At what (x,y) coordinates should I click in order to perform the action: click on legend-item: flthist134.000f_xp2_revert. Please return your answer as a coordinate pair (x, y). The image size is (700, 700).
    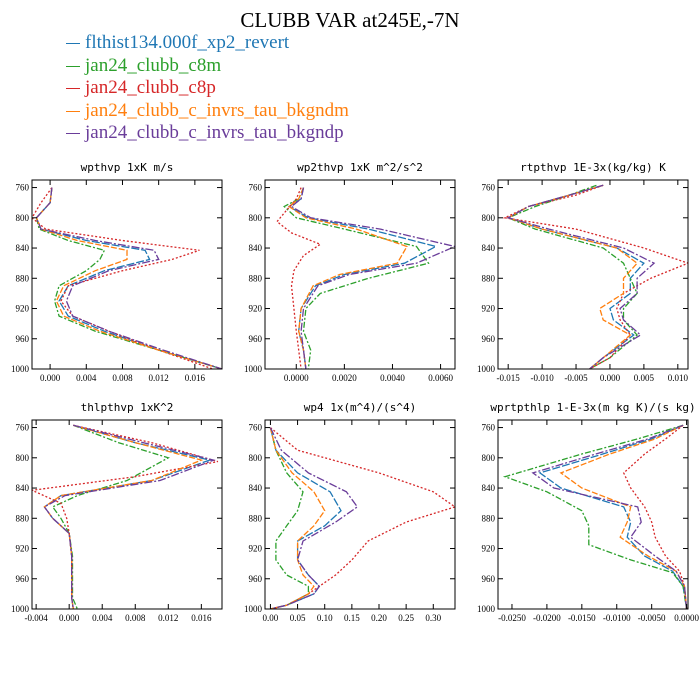
    Looking at the image, I should click on (207, 43).